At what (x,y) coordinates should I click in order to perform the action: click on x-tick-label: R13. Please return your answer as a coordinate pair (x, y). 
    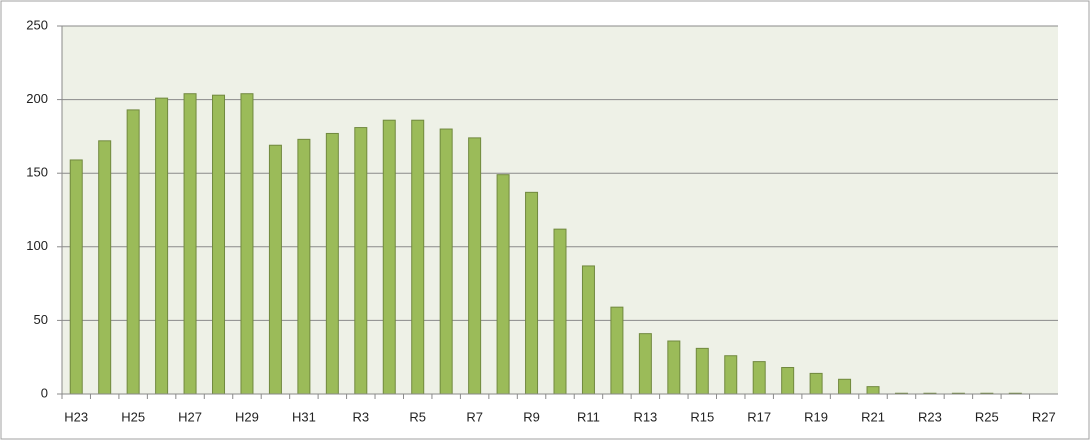
    Looking at the image, I should click on (645, 416).